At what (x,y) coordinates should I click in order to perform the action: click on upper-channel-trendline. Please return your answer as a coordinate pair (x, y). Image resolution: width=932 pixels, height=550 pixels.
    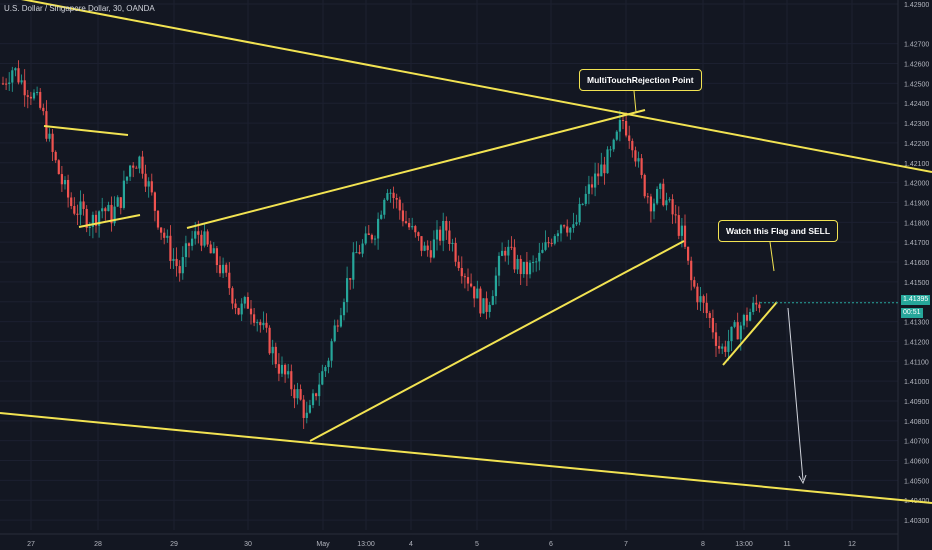
    Looking at the image, I should click on (416, 169).